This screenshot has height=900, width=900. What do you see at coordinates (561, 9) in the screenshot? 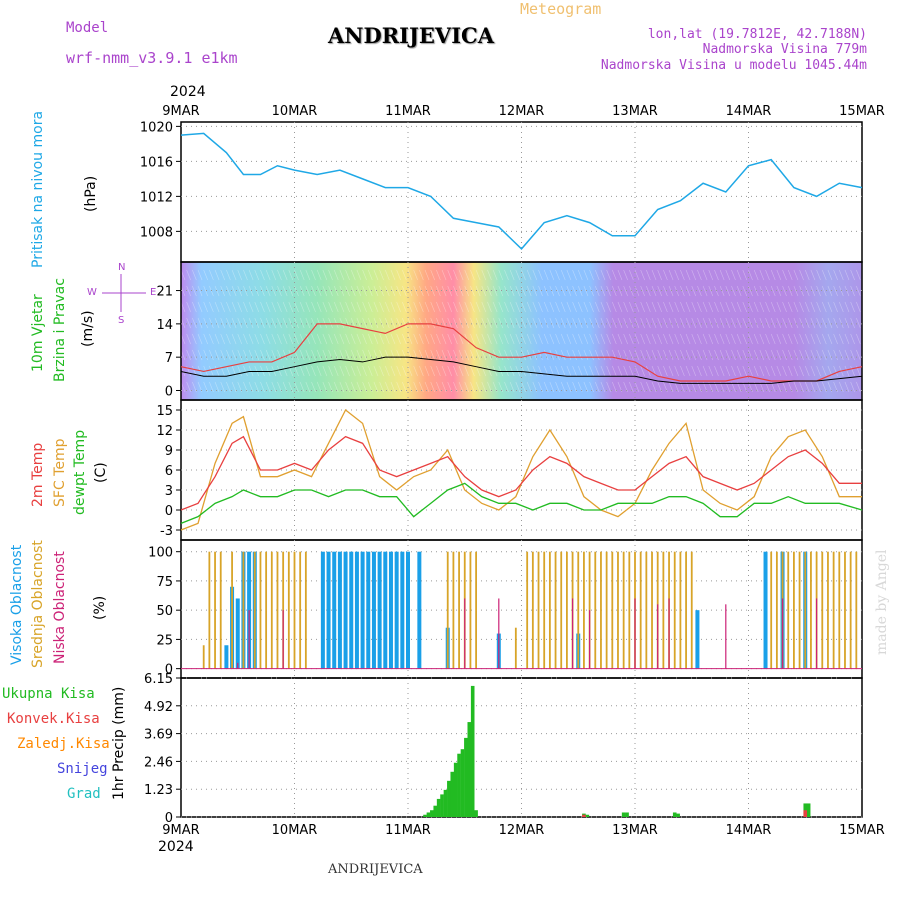
I see `meteogram-label: Meteogram` at bounding box center [561, 9].